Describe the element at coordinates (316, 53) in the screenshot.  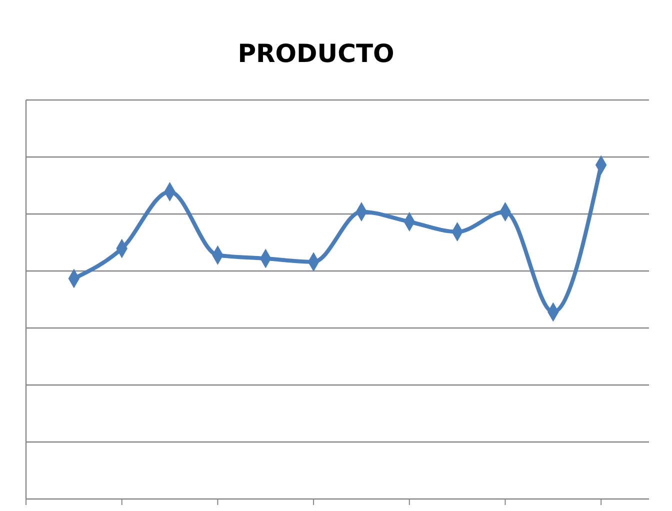
I see `chart-title: PRODUCTO` at that location.